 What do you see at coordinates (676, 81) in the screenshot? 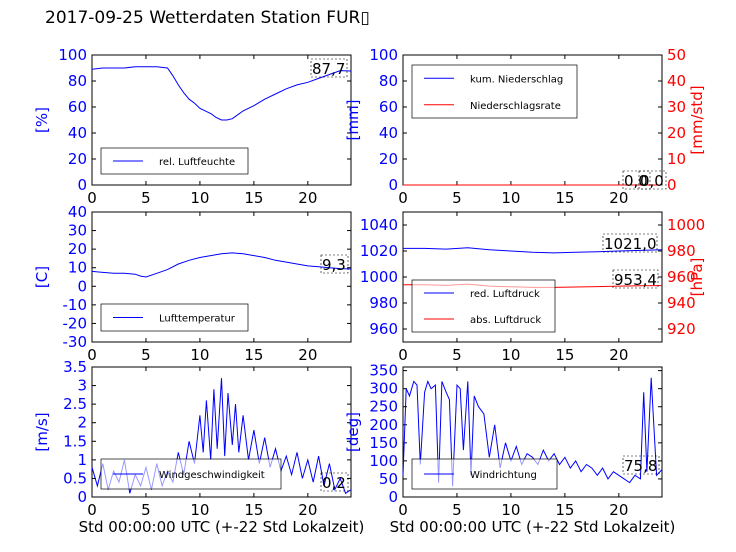
I see `precip-y2-tick-label: 40` at bounding box center [676, 81].